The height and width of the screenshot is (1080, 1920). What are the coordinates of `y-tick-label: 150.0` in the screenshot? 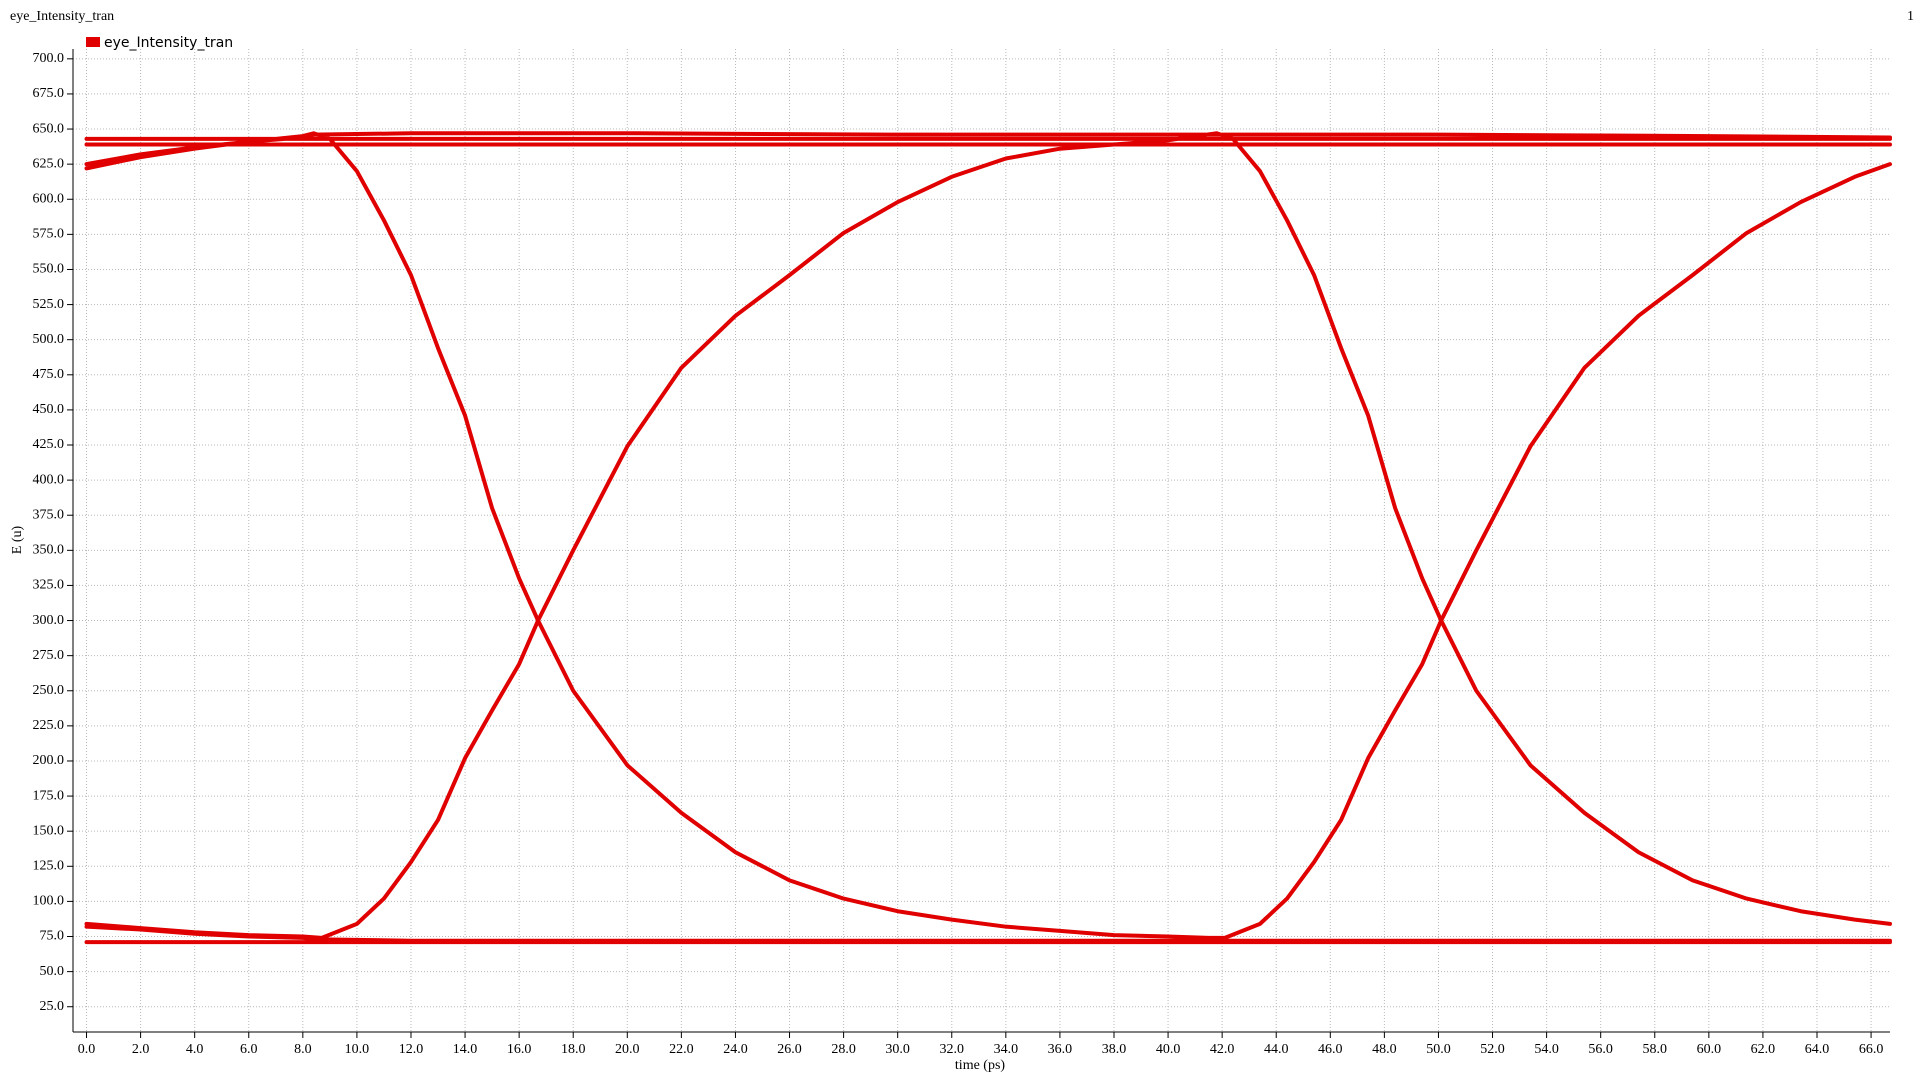 It's located at (49, 830).